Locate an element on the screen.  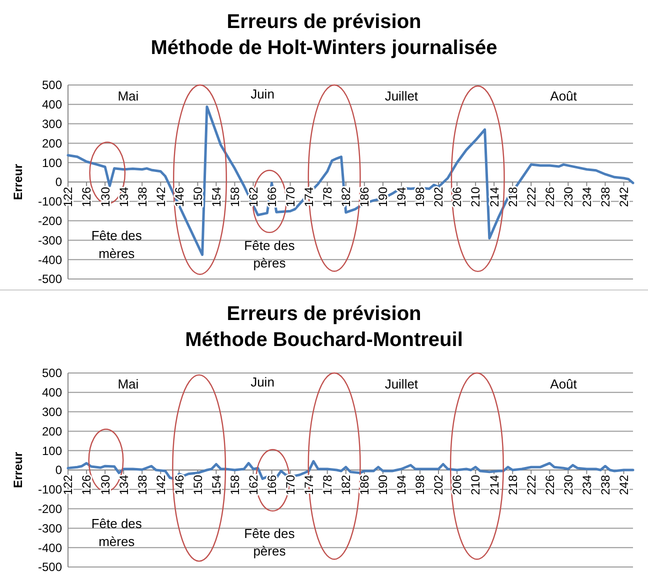
y-tick-label: -300 is located at coordinates (50, 240).